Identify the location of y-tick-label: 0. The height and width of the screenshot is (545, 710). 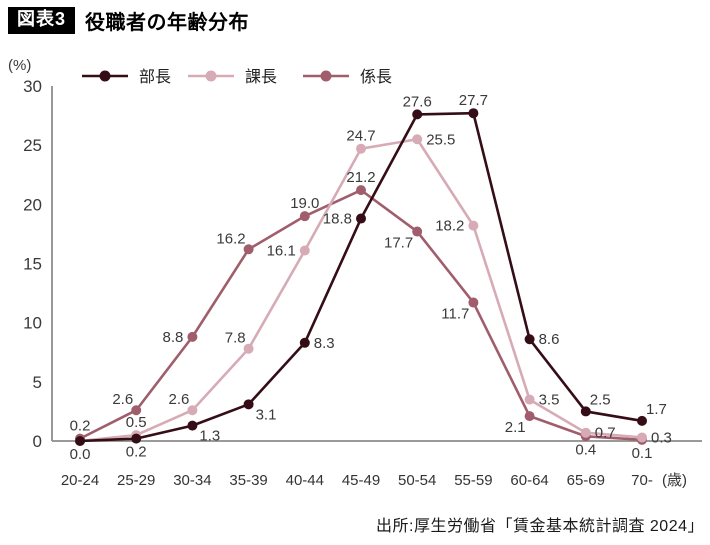
(37, 441).